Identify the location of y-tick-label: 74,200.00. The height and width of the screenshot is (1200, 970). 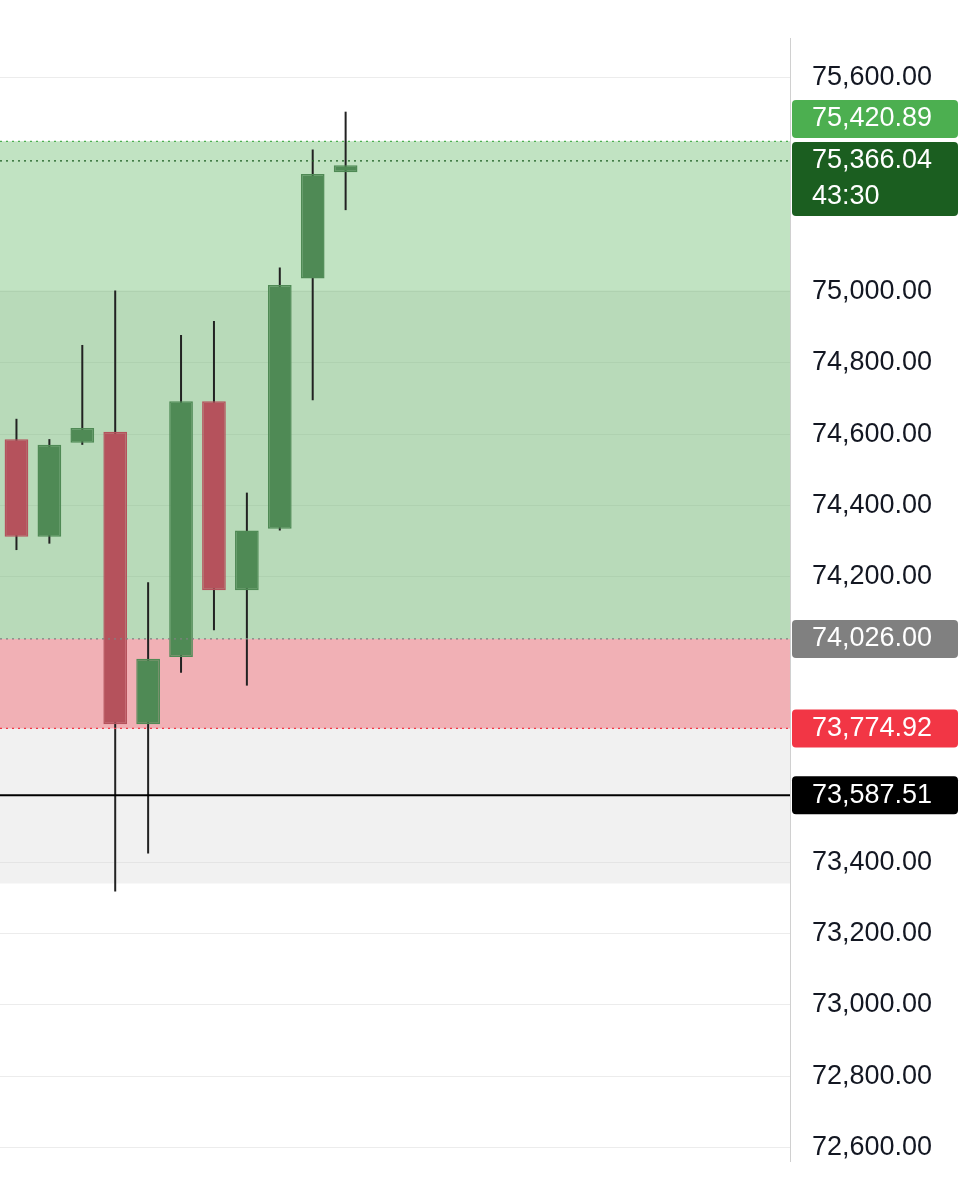
(872, 575).